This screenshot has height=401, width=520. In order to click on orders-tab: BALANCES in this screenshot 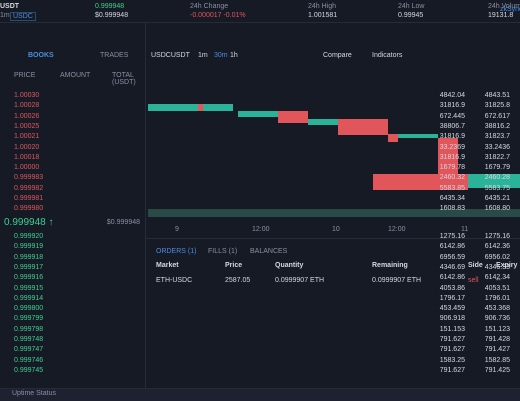, I will do `click(269, 251)`.